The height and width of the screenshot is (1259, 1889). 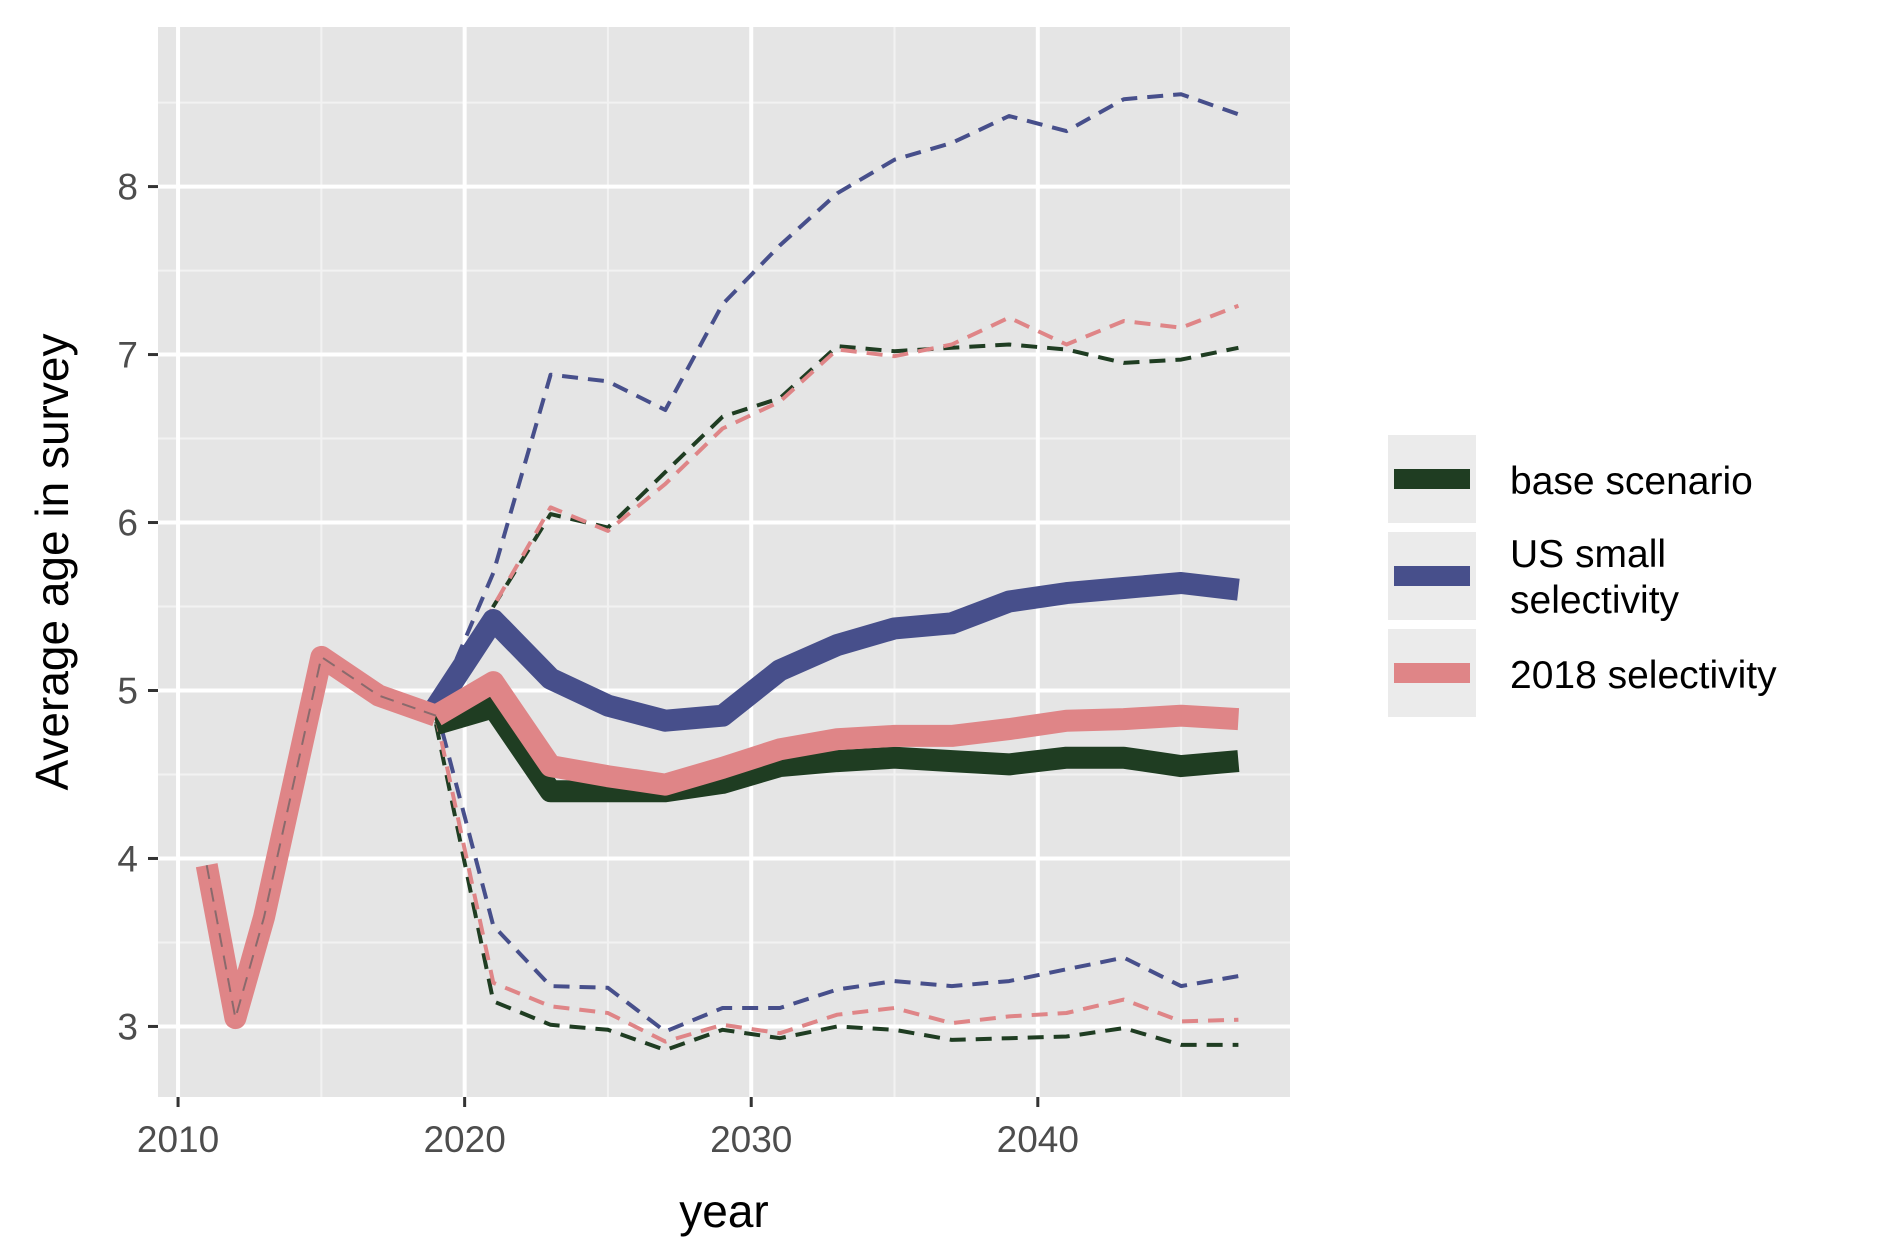 I want to click on median-line-2018-selectivity, so click(x=835, y=733).